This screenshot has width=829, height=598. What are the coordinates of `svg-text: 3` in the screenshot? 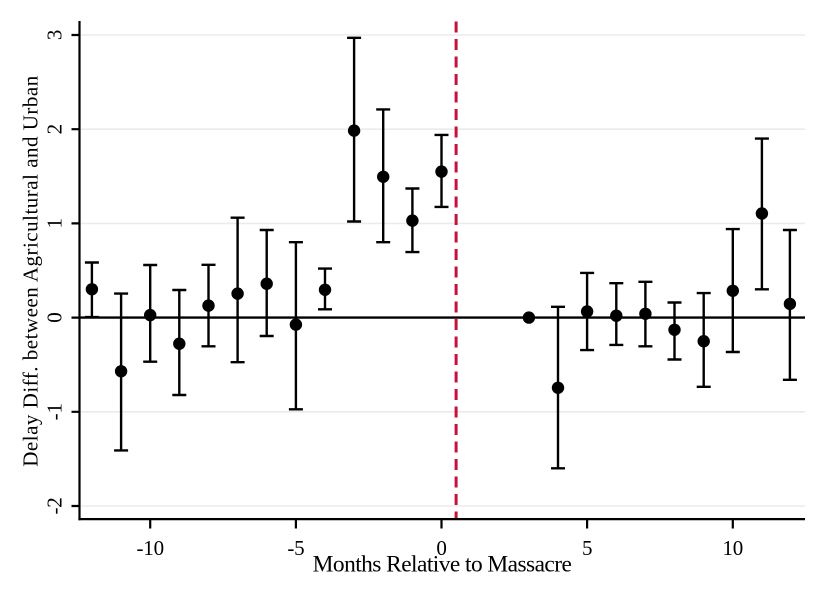 It's located at (55, 35).